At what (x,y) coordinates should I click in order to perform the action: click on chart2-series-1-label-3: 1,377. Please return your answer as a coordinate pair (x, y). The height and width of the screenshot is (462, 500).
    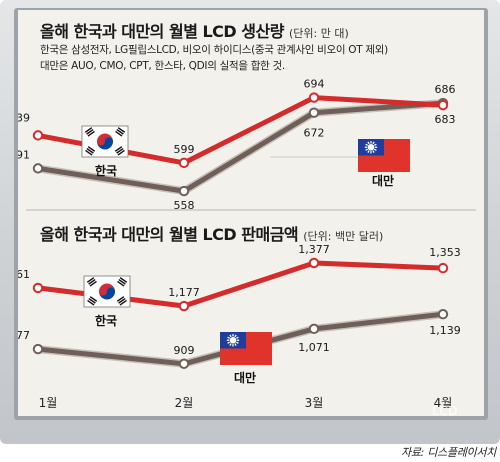
    Looking at the image, I should click on (314, 249).